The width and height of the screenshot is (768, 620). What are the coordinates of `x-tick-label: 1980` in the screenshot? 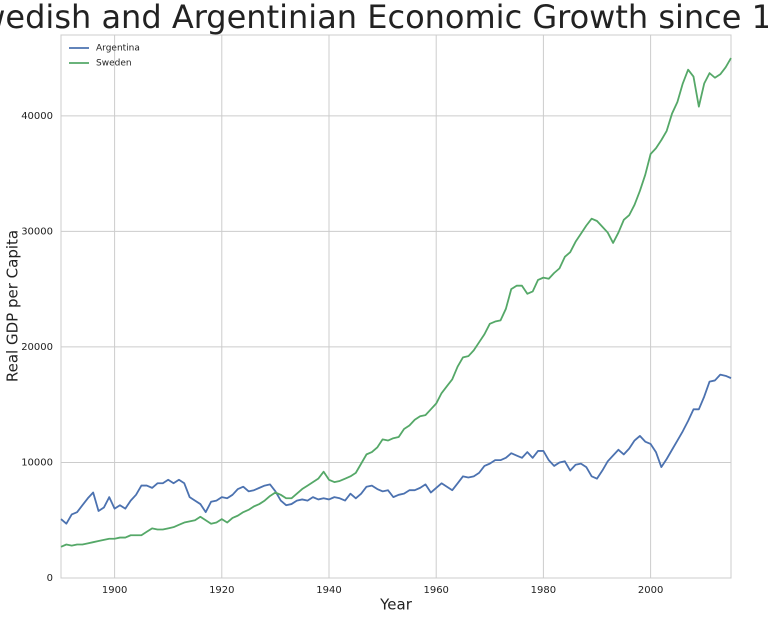 It's located at (543, 590).